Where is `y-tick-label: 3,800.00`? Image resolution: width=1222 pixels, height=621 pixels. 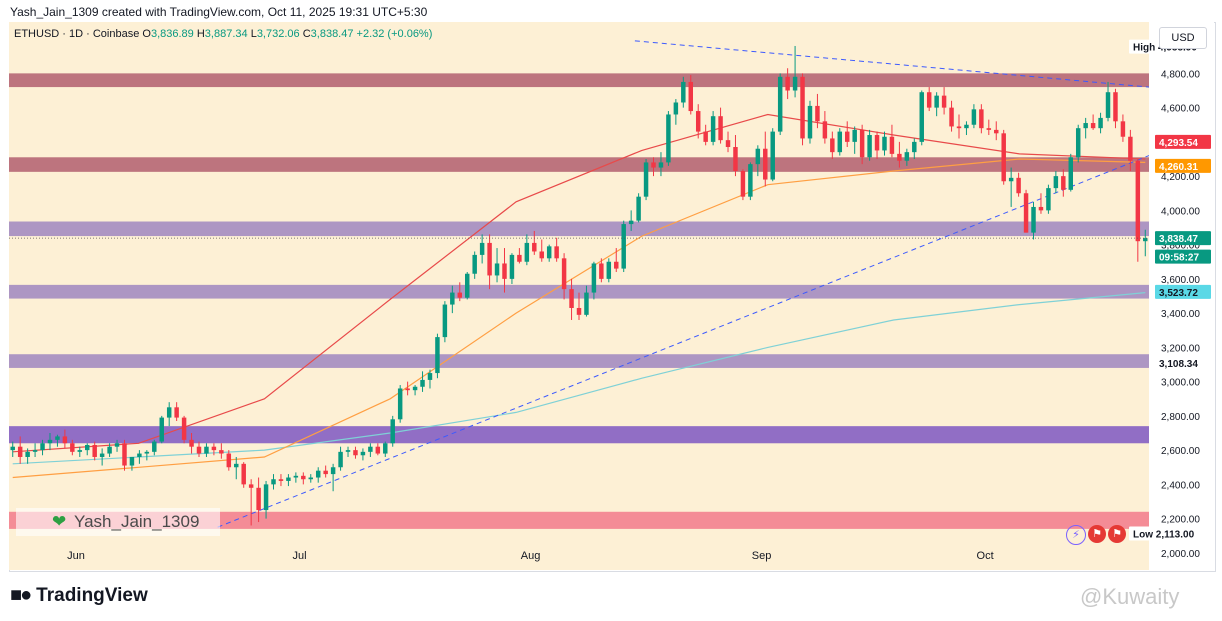
y-tick-label: 3,800.00 is located at coordinates (1180, 246).